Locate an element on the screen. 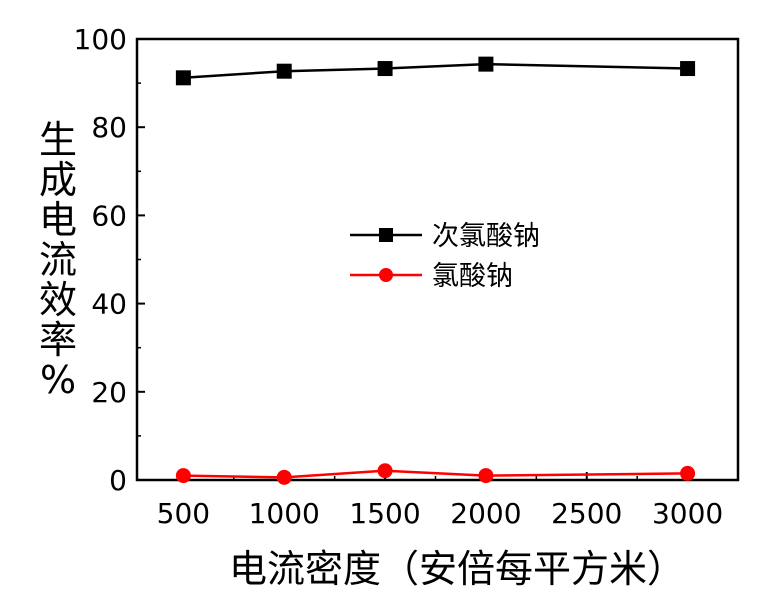 Image resolution: width=775 pixels, height=605 pixels. x-tick-label: 2000 is located at coordinates (485, 513).